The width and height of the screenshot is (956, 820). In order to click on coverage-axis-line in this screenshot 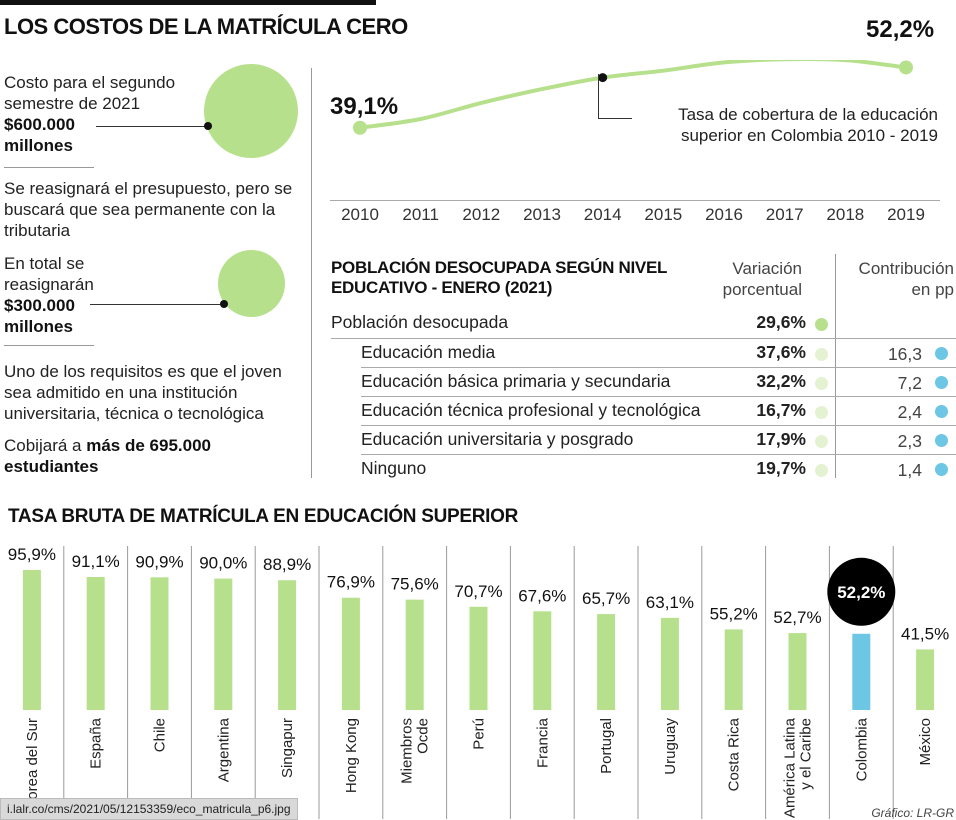, I will do `click(635, 200)`.